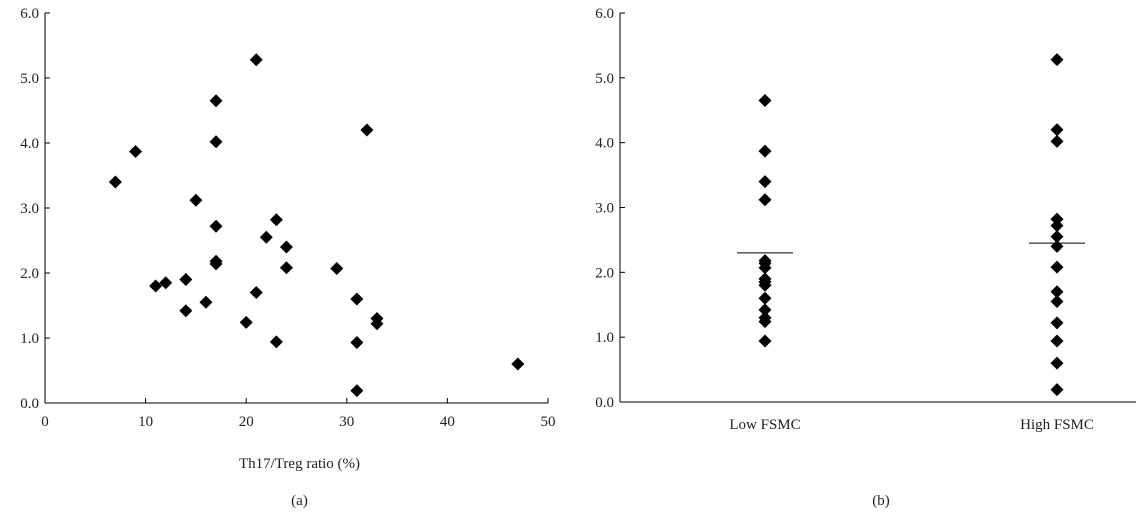  What do you see at coordinates (604, 338) in the screenshot?
I see `panel-b-y-tick-label: 1.0` at bounding box center [604, 338].